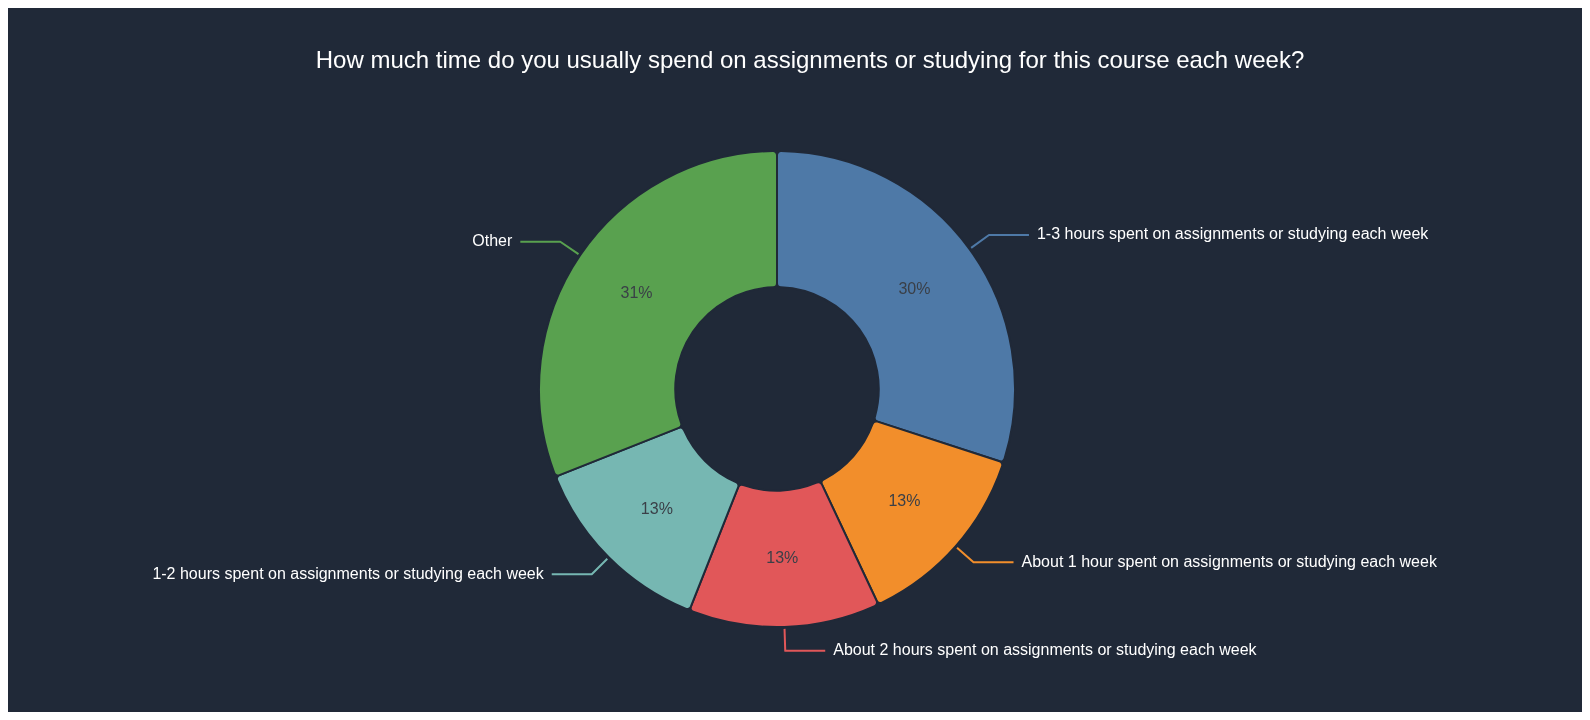  What do you see at coordinates (810, 60) in the screenshot?
I see `chart-title: How much time do you usually spend on assignments or studying for this course each week?` at bounding box center [810, 60].